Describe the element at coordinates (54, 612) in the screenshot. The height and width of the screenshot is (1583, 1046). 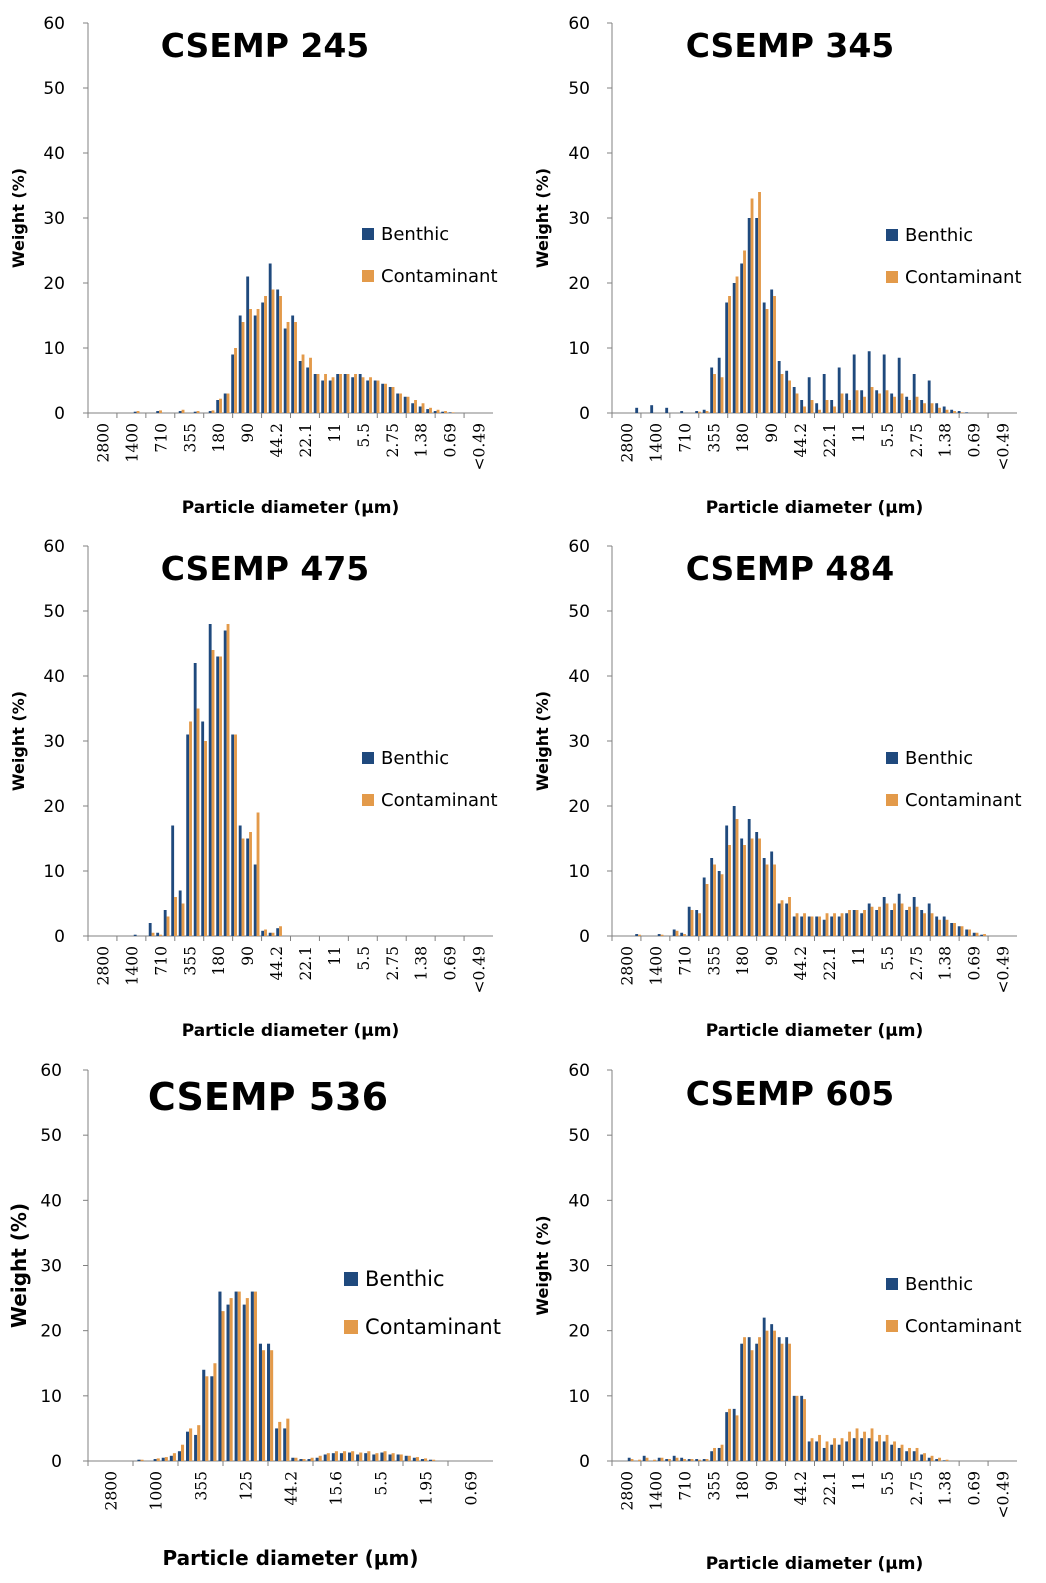
I see `y-tick-label: 50` at that location.